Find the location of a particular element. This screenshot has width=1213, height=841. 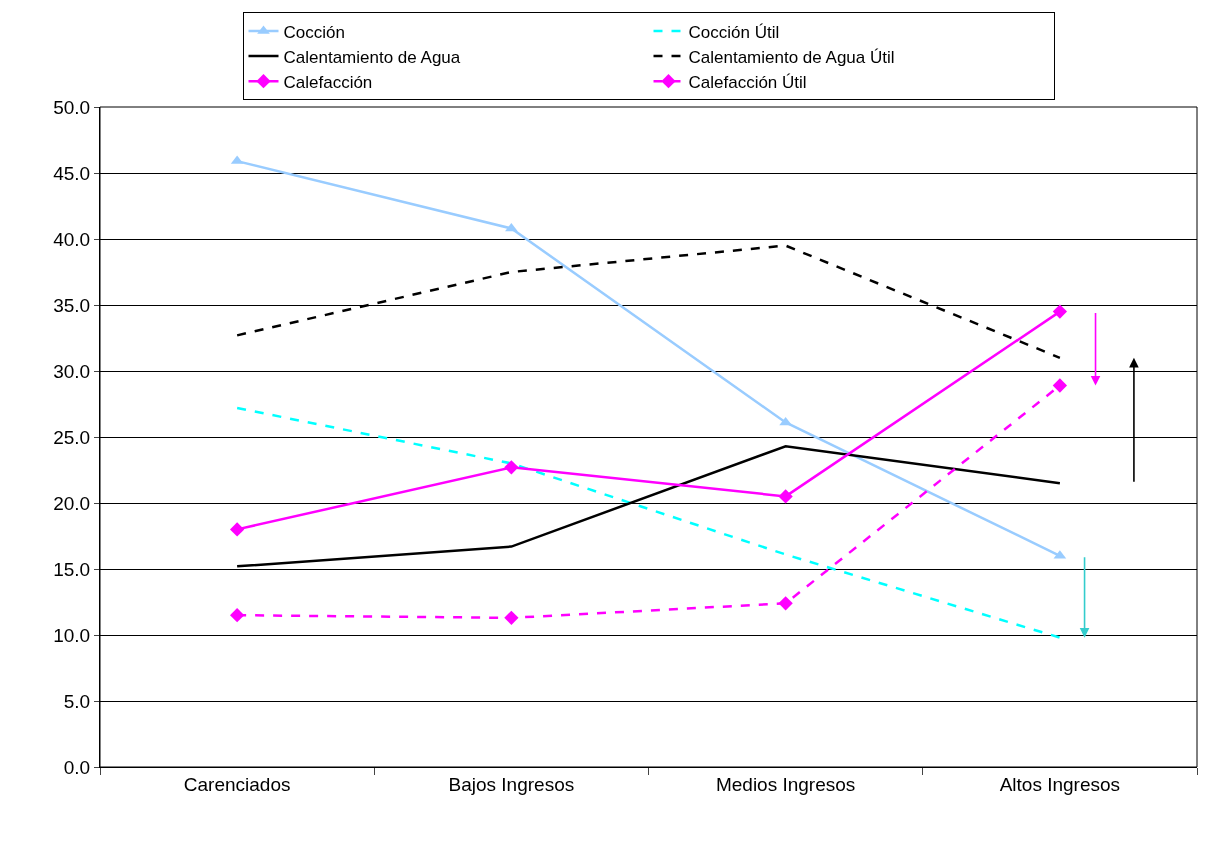

y-tick-label: 25.0 is located at coordinates (72, 437).